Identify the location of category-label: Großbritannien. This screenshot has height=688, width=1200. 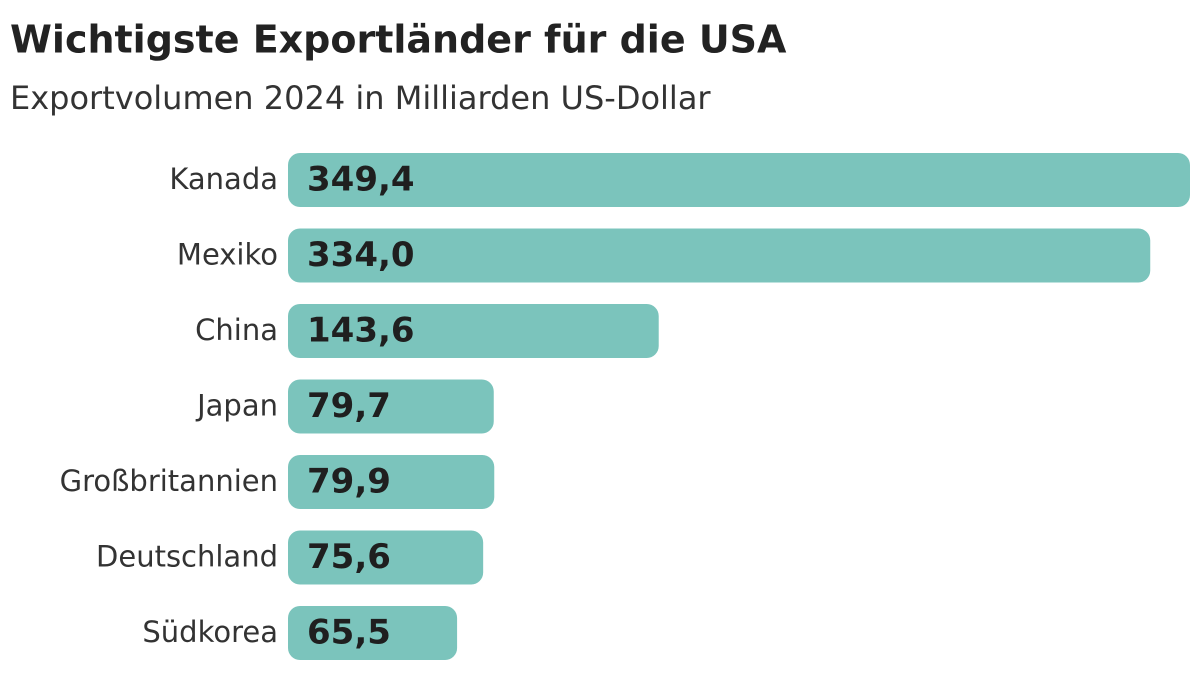
(169, 481).